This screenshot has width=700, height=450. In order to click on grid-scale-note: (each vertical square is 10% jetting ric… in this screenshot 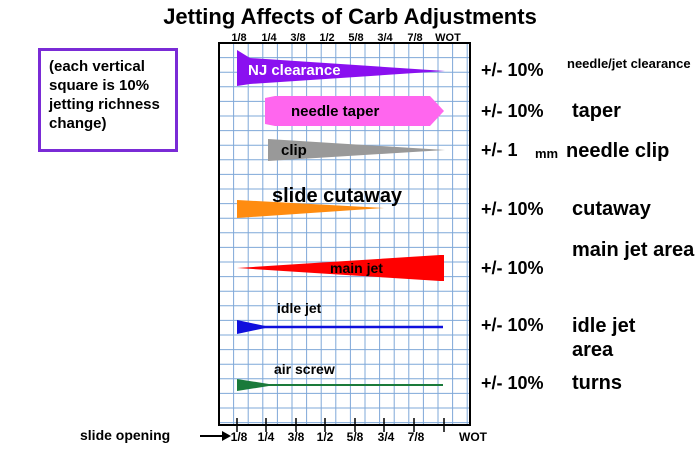, I will do `click(108, 100)`.